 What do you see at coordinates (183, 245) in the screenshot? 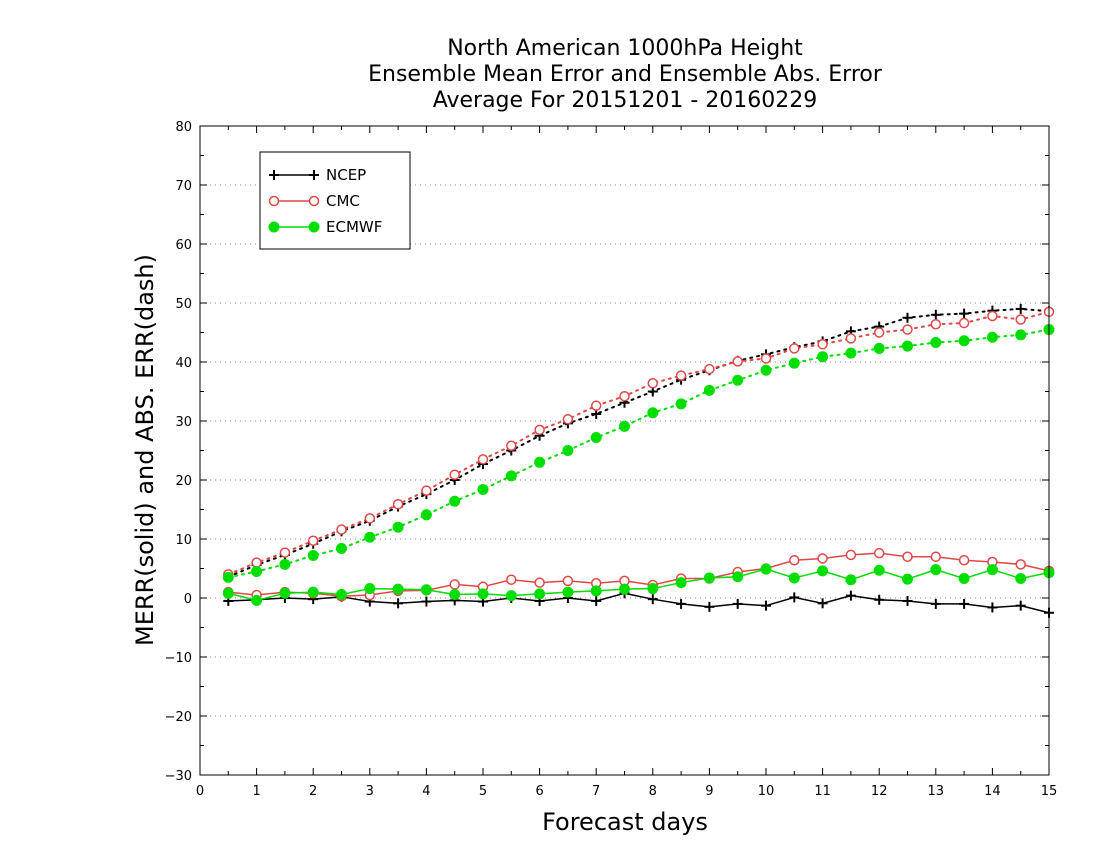
I see `y-tick-label: 60` at bounding box center [183, 245].